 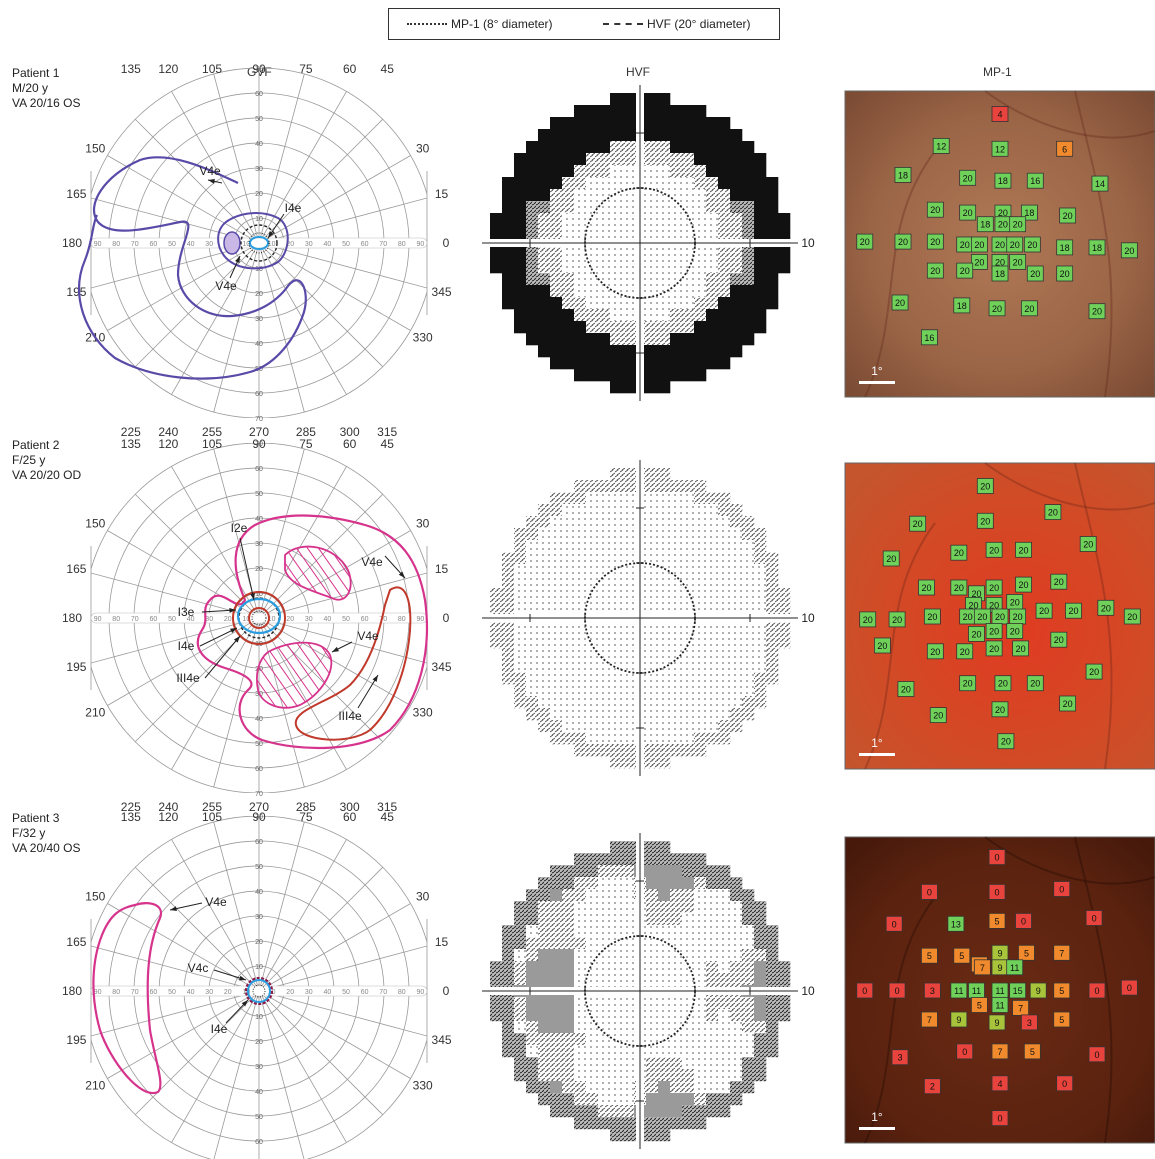 I want to click on scale-bar-label: 1°, so click(x=877, y=1117).